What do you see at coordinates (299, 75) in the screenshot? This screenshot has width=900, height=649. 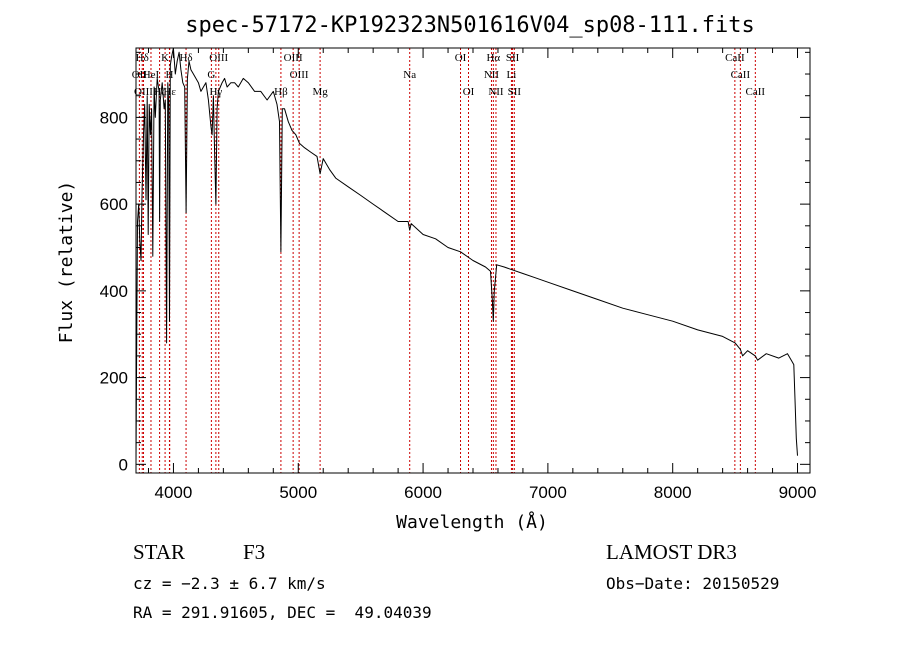 I see `line-marker-label-OIII-d: OIII` at bounding box center [299, 75].